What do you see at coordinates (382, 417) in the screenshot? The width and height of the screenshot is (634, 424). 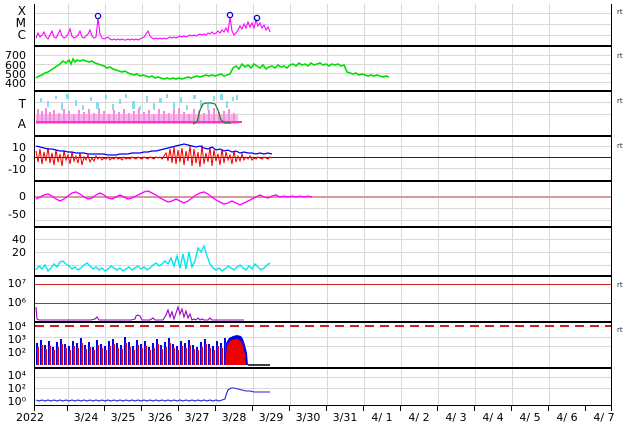 I see `xtick-label-8: 4/ 1` at bounding box center [382, 417].